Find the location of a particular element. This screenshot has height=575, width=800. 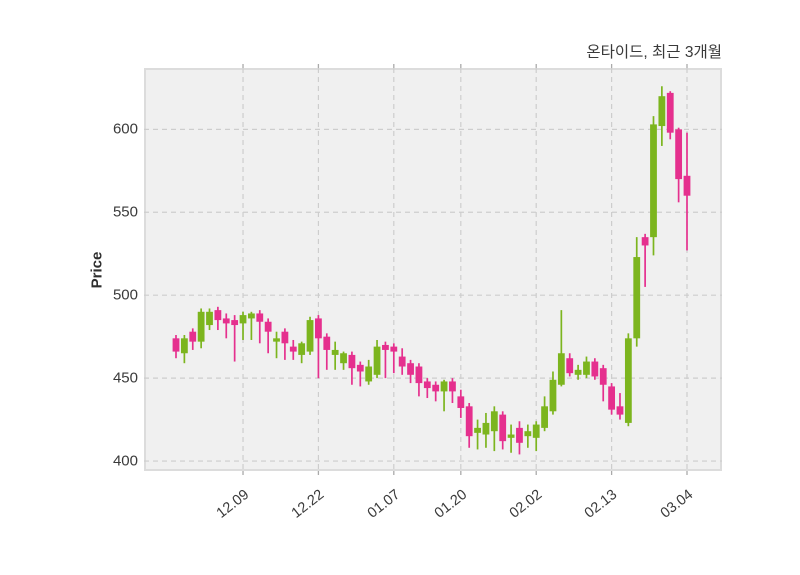

y-tick-label: 500 is located at coordinates (125, 295).